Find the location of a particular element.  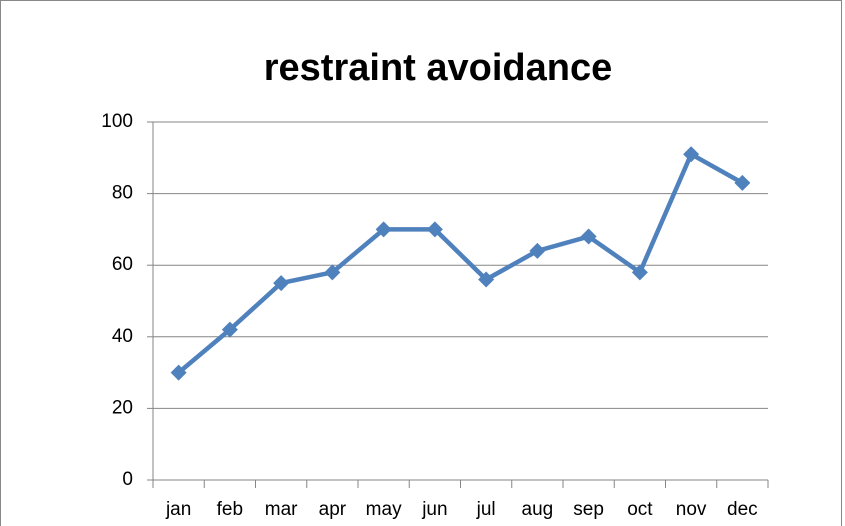

x-tick-label: oct is located at coordinates (640, 509).